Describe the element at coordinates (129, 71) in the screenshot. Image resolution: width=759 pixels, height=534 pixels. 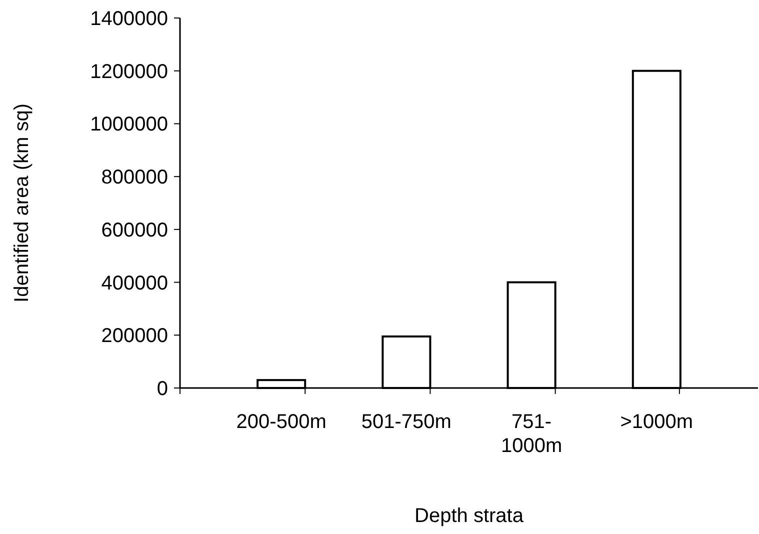
I see `y-tick-label: 1200000` at that location.